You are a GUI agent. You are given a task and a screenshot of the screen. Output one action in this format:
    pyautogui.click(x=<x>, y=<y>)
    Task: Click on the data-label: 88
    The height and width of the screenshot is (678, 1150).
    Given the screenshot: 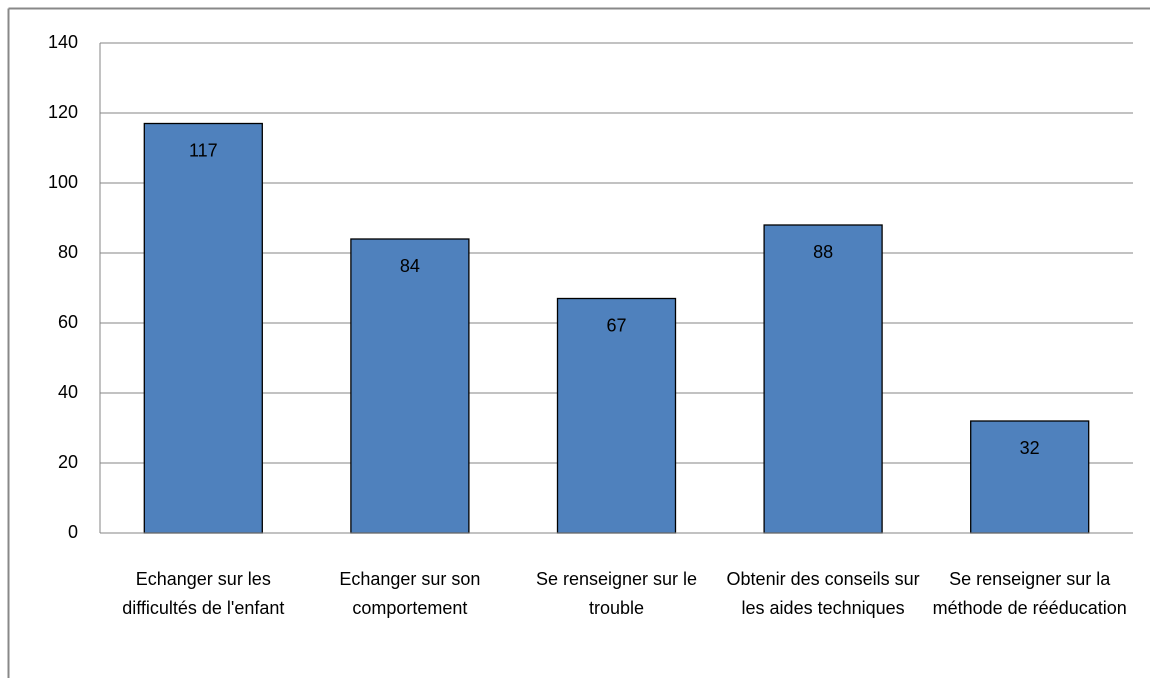 What is the action you would take?
    pyautogui.click(x=823, y=252)
    